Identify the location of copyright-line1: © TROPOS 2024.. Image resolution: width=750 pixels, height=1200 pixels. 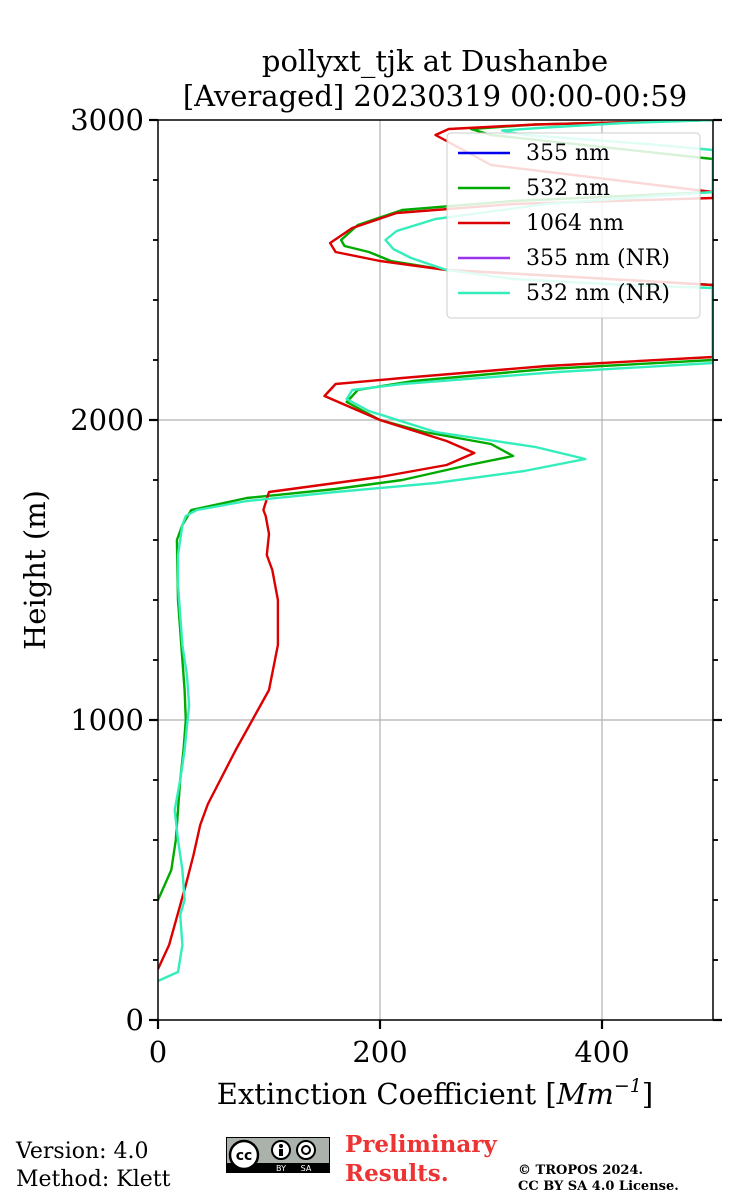
(581, 1170).